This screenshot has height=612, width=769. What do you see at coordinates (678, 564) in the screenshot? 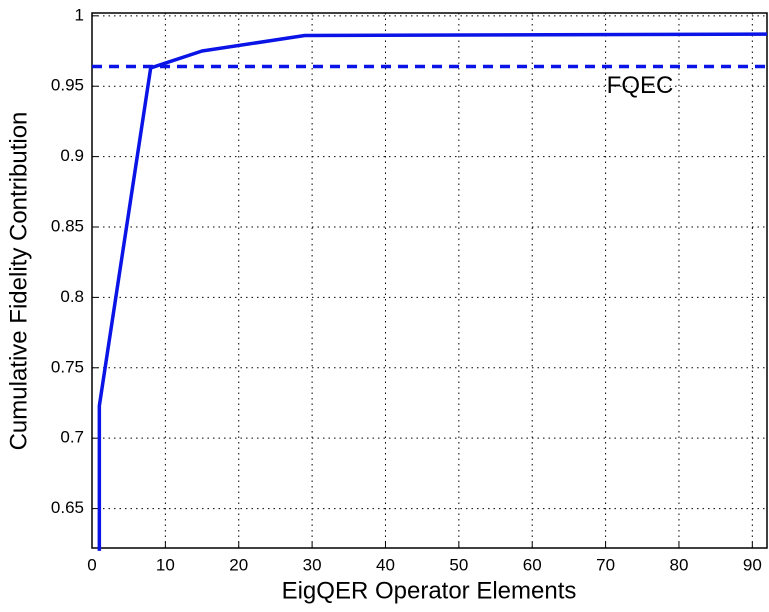
I see `x-tick-label: 80` at bounding box center [678, 564].